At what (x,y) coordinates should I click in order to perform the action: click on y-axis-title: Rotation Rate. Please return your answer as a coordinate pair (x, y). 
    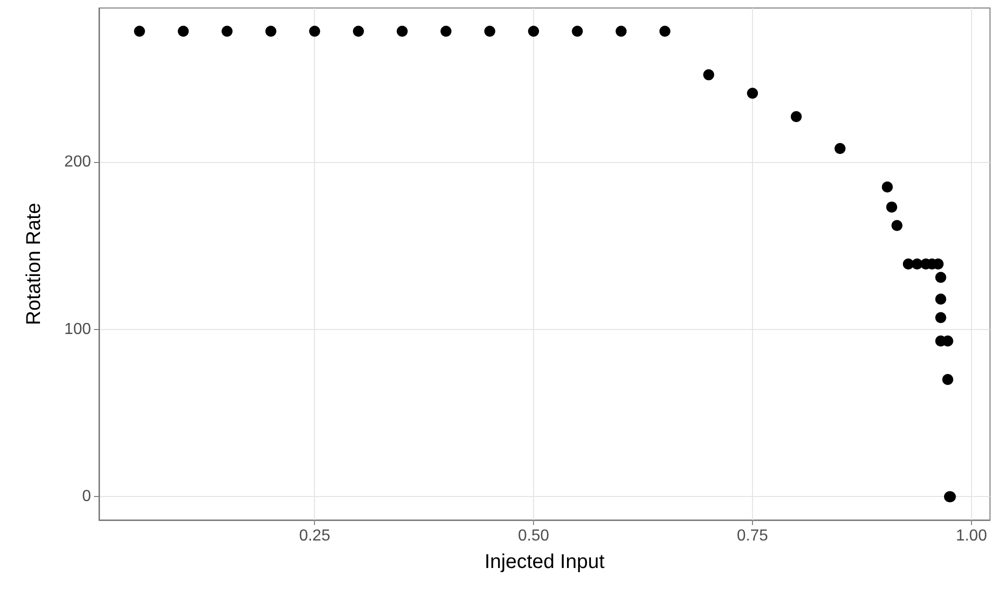
    Looking at the image, I should click on (34, 264).